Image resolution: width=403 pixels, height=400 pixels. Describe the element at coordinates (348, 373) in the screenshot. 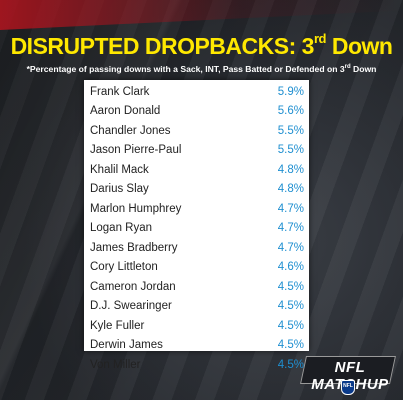

I see `nfl-matchup-logo: NFL MATCHUP NFL` at that location.